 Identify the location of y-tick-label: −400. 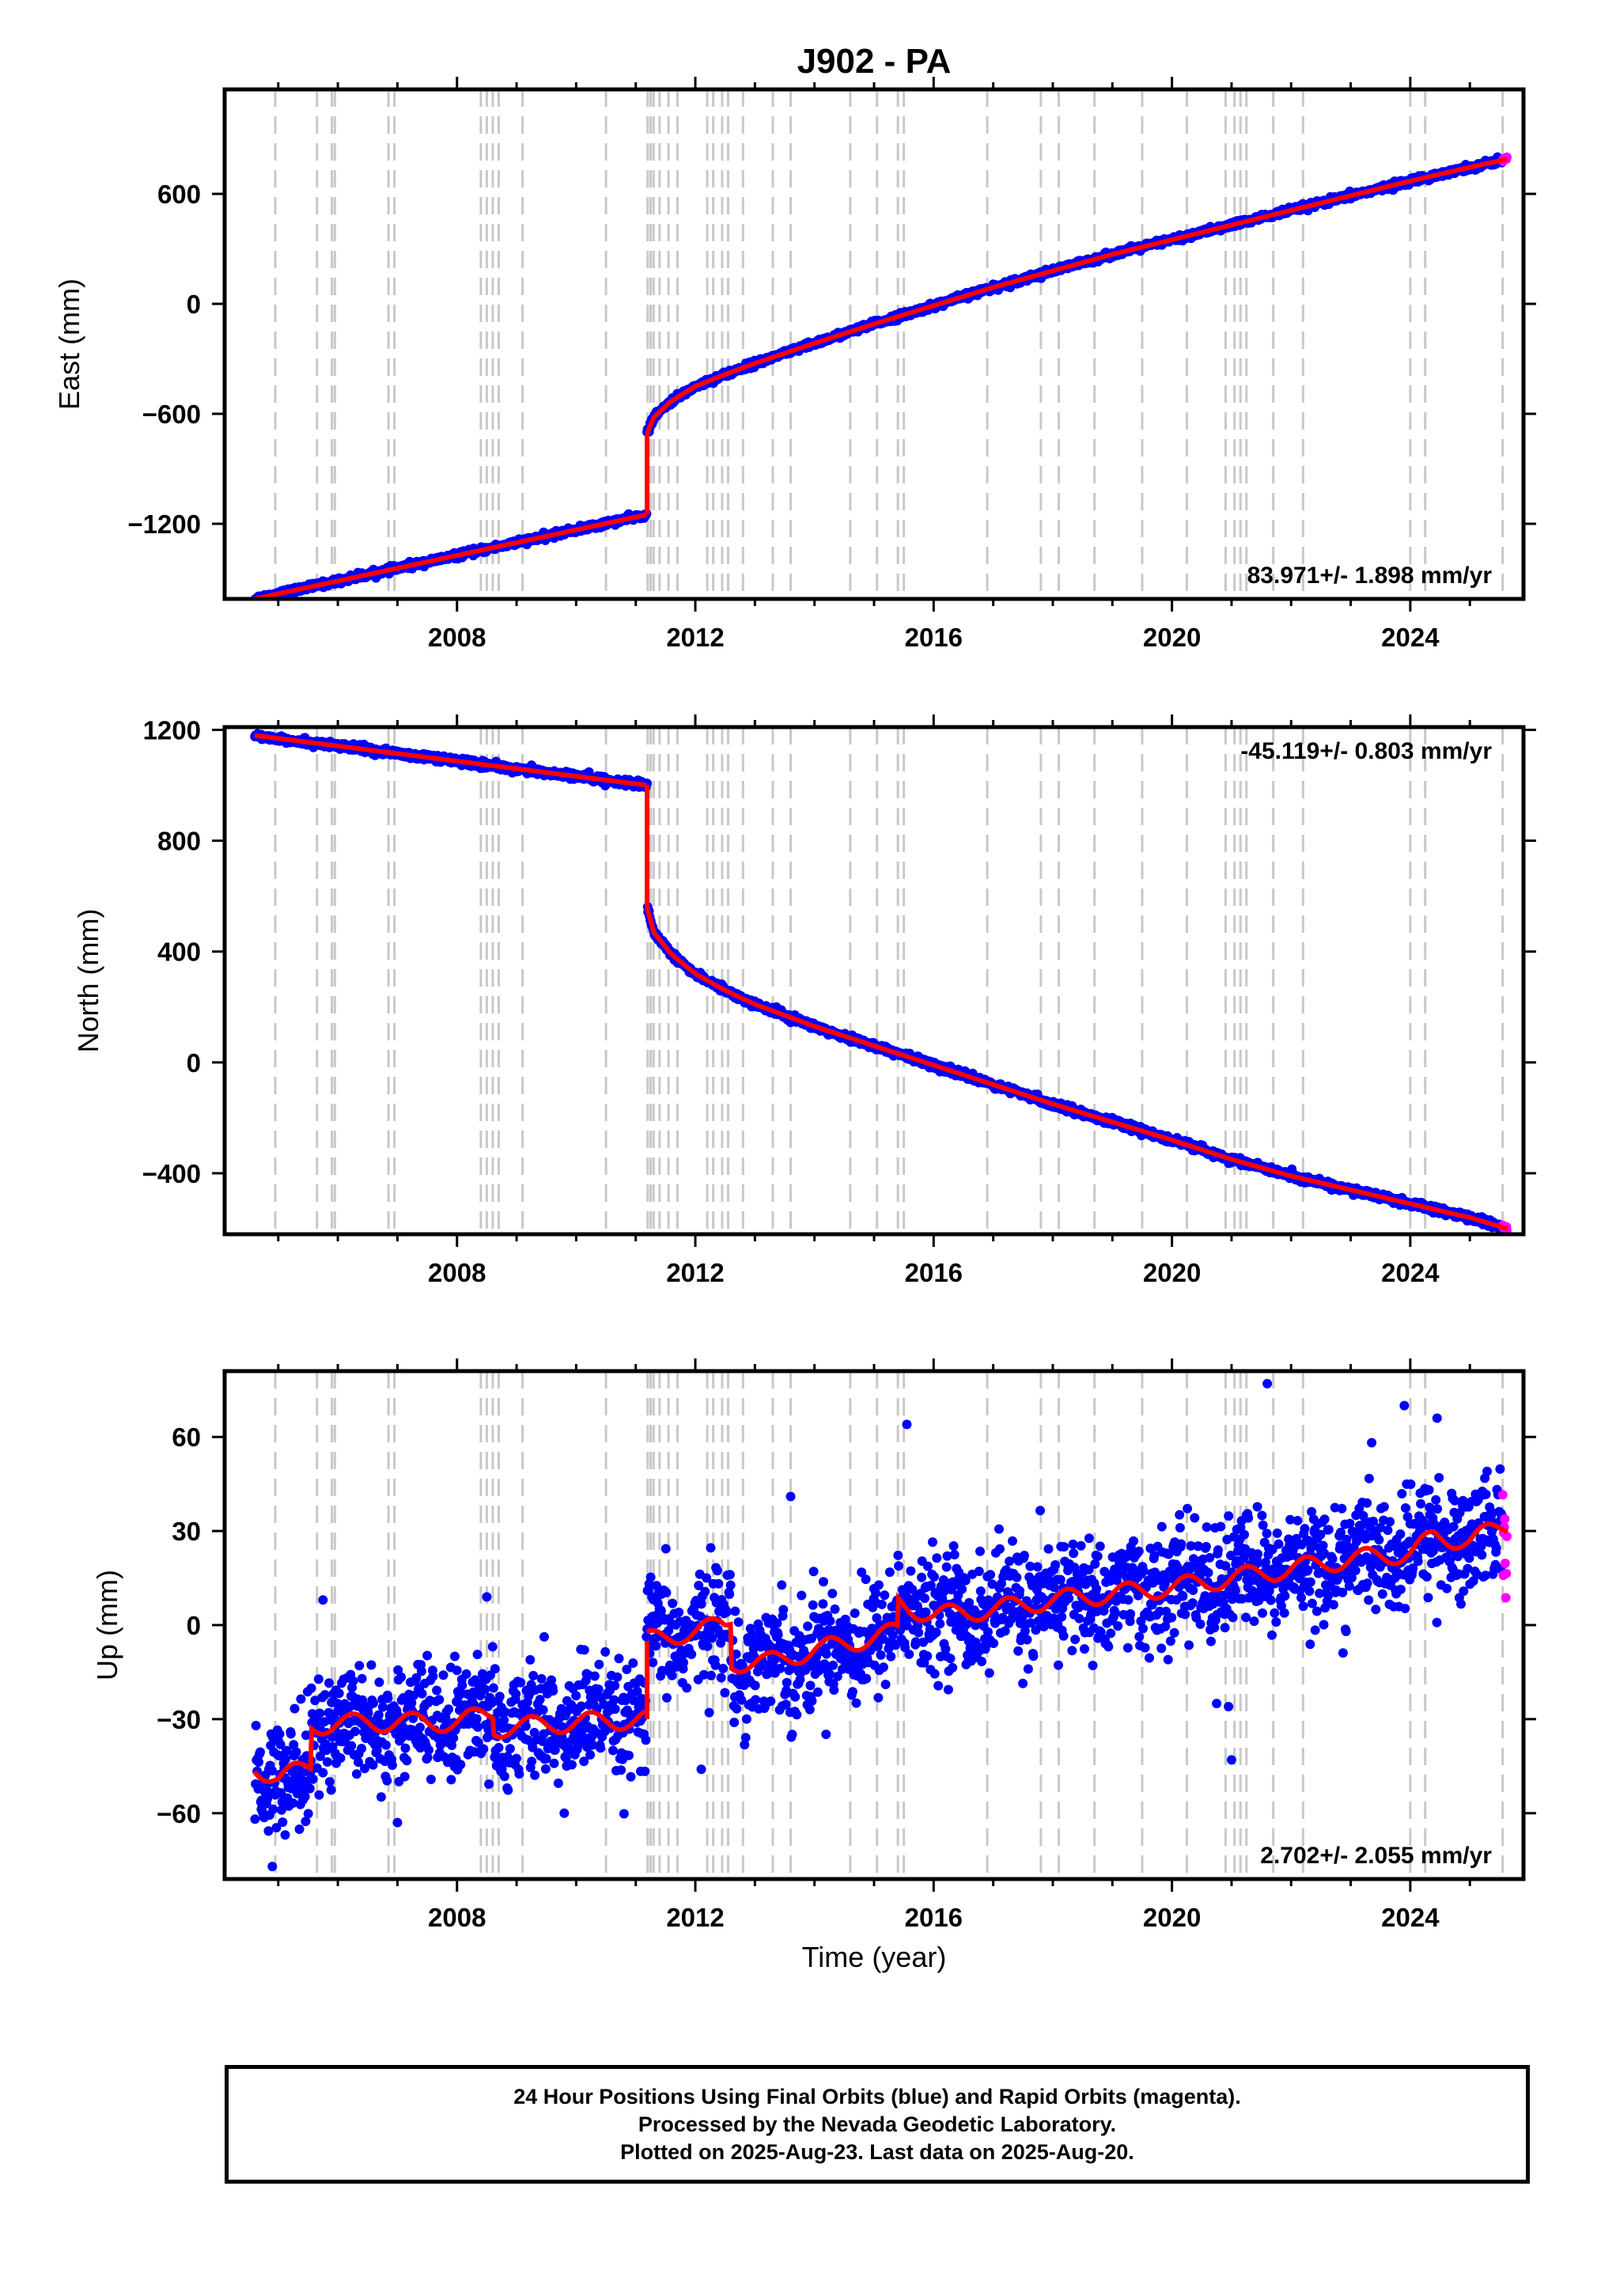
(172, 1173).